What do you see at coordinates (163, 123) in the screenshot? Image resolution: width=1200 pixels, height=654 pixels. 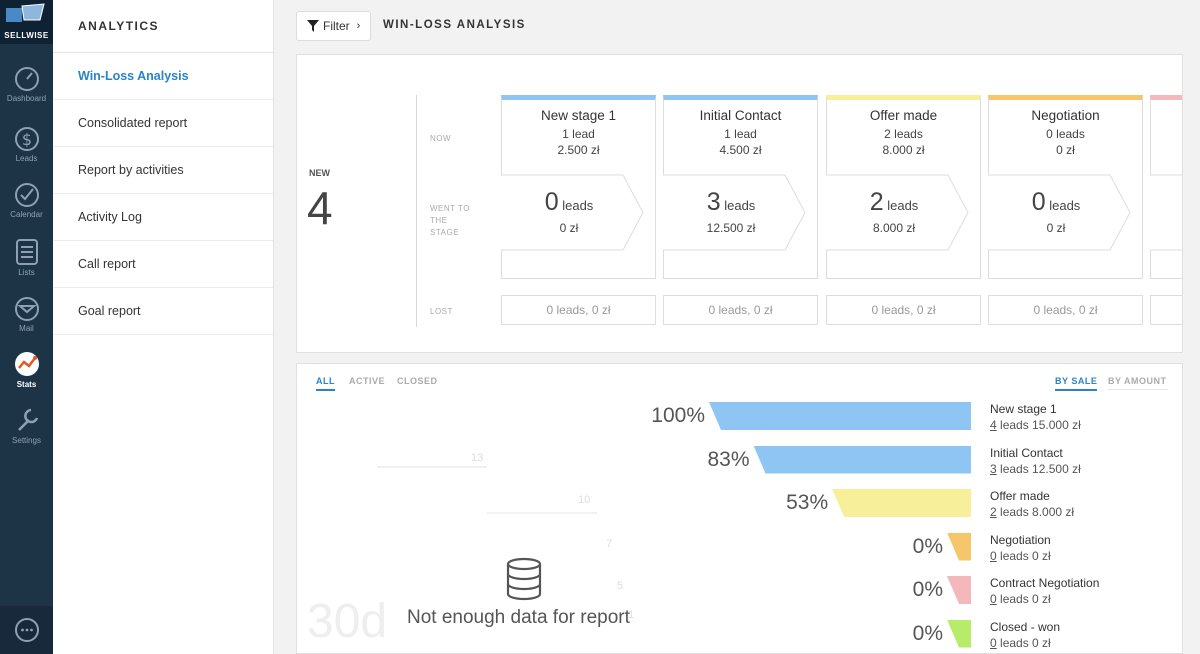 I see `sidebar-item-consolidated: Consolidated report` at bounding box center [163, 123].